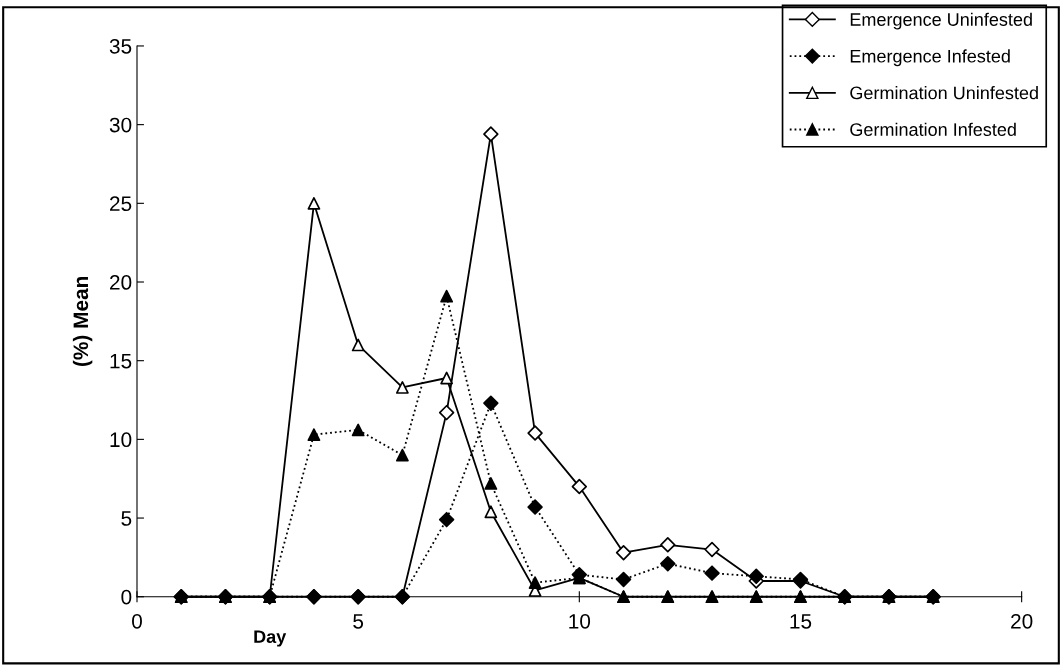 This screenshot has width=1062, height=666. What do you see at coordinates (801, 621) in the screenshot?
I see `x-tick-label: 15` at bounding box center [801, 621].